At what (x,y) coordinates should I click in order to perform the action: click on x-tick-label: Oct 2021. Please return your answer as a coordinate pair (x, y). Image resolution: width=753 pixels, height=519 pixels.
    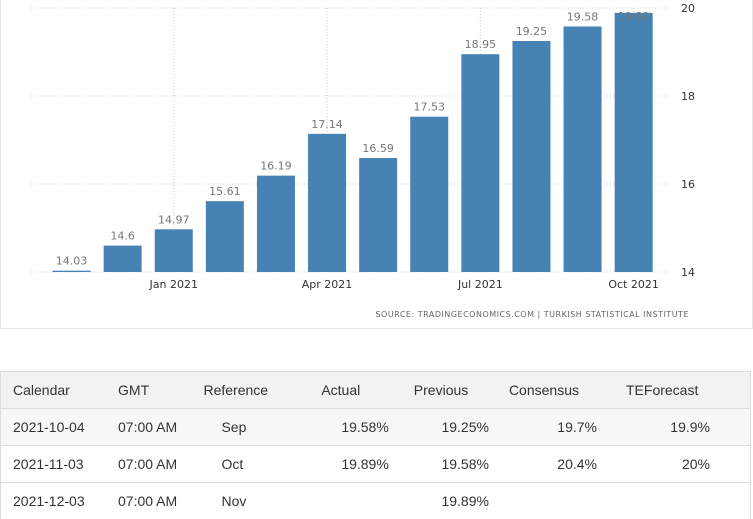
    Looking at the image, I should click on (633, 284).